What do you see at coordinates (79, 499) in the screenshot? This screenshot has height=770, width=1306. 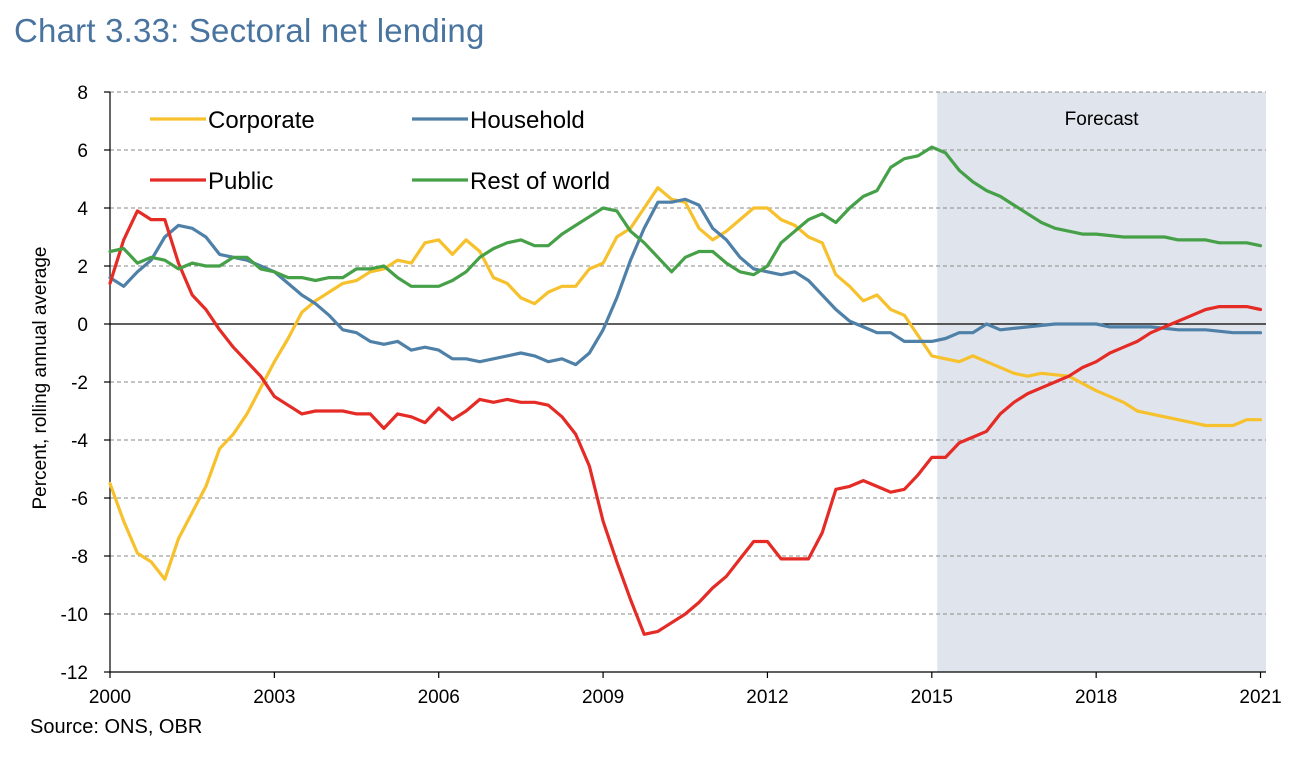 I see `y-tick-label: -6` at bounding box center [79, 499].